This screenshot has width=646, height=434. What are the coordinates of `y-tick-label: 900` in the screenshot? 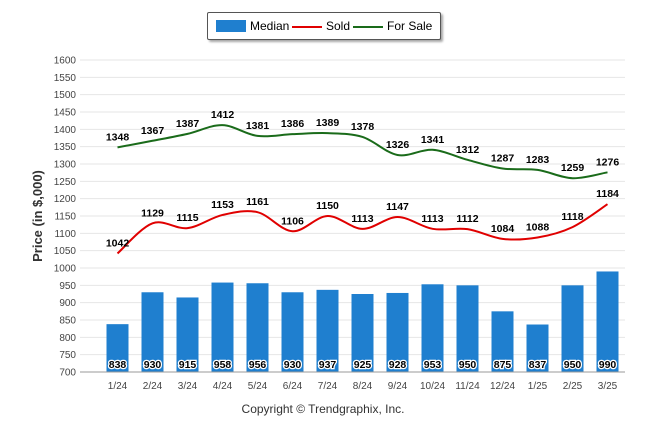 It's located at (67, 303).